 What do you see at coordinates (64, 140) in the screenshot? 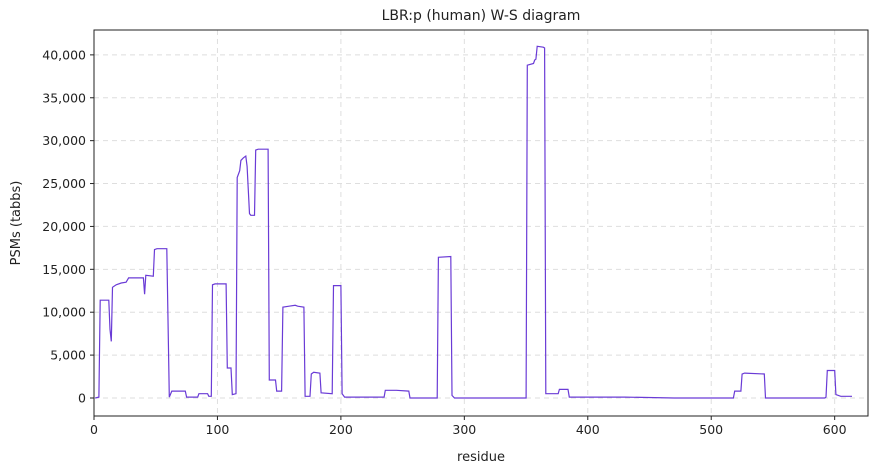
I see `y-tick-label: 30,000` at bounding box center [64, 140].